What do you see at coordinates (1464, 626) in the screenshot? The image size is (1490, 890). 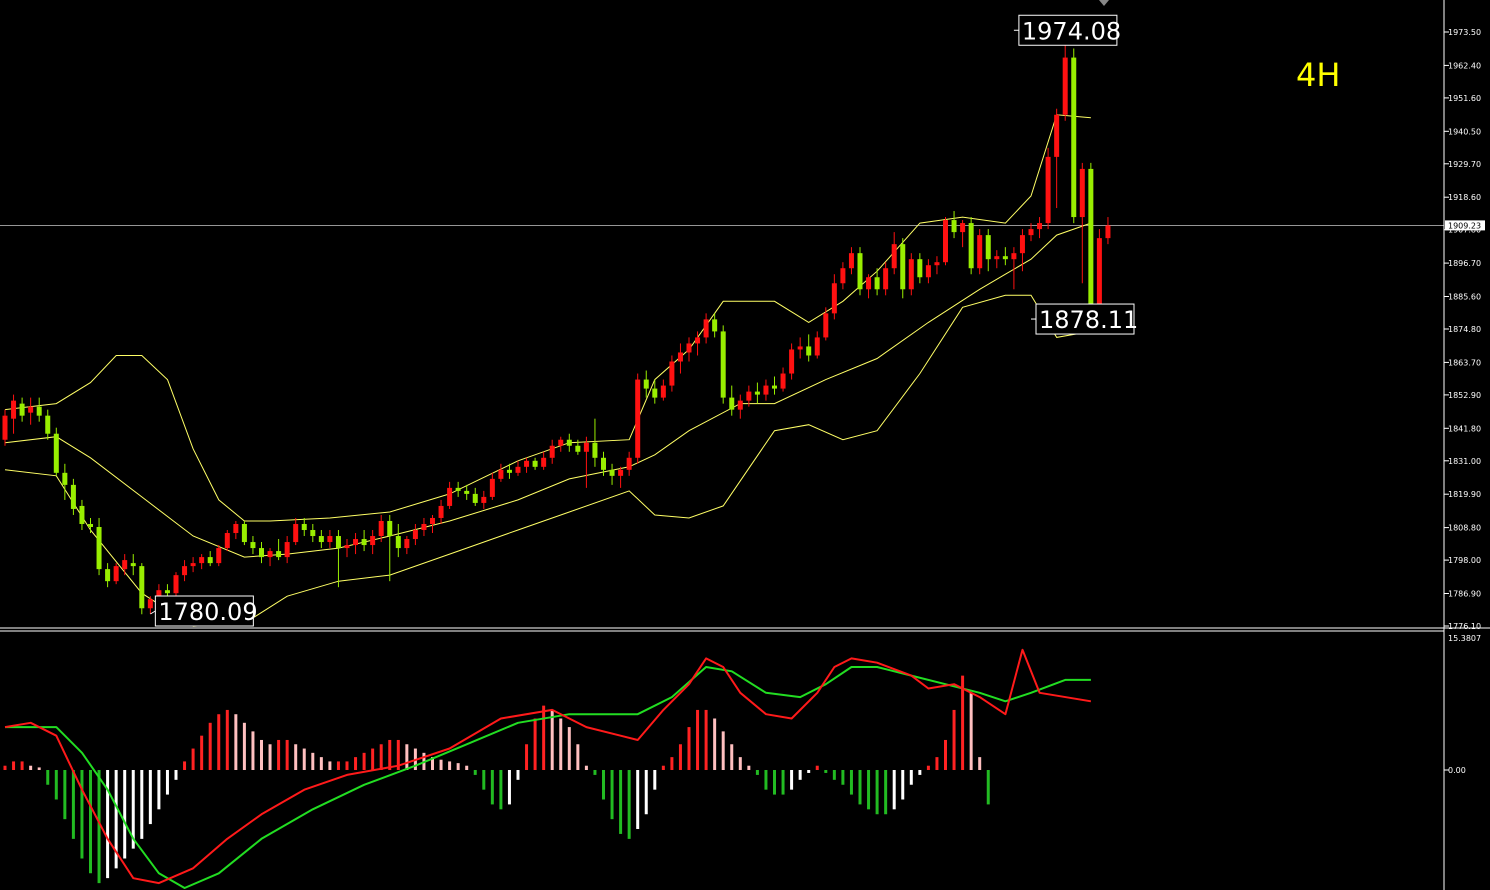 I see `price-tick-label: 1776.10` at bounding box center [1464, 626].